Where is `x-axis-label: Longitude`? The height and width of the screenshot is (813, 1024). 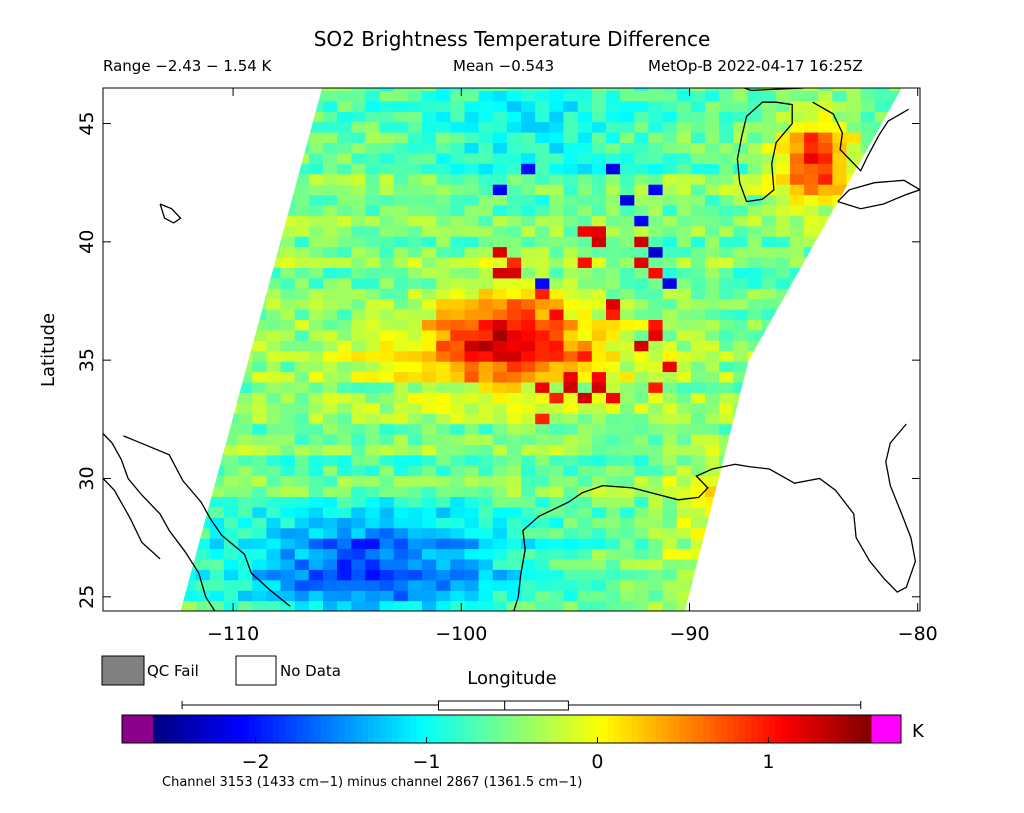
x-axis-label: Longitude is located at coordinates (512, 678).